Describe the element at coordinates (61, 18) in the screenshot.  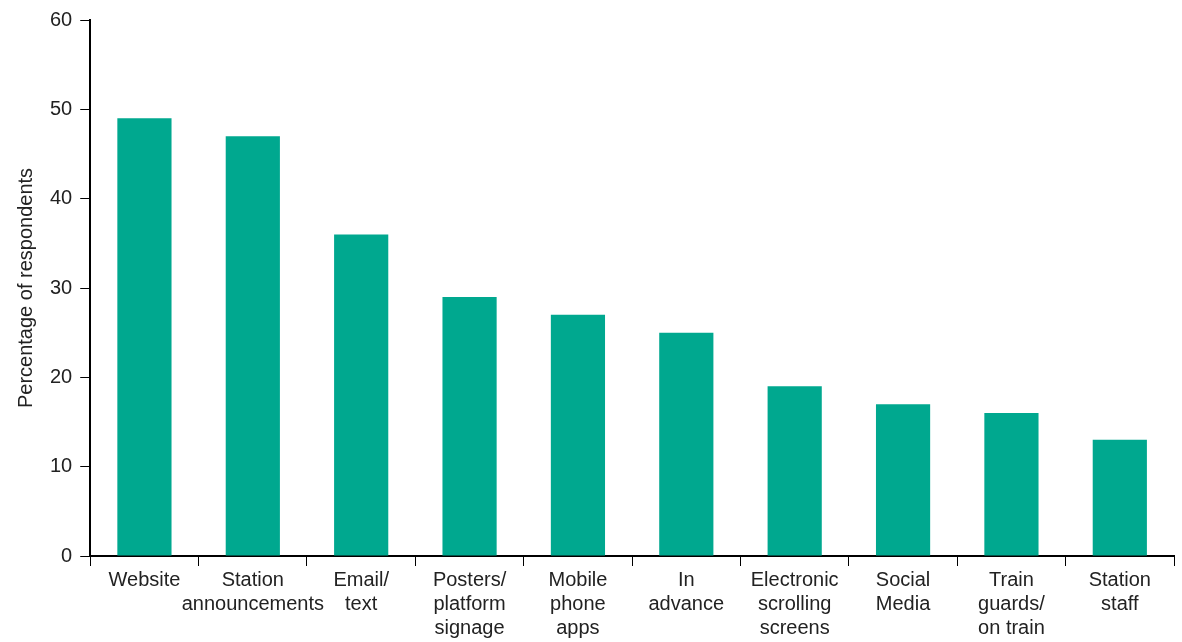
I see `y-tick-label: 60` at that location.